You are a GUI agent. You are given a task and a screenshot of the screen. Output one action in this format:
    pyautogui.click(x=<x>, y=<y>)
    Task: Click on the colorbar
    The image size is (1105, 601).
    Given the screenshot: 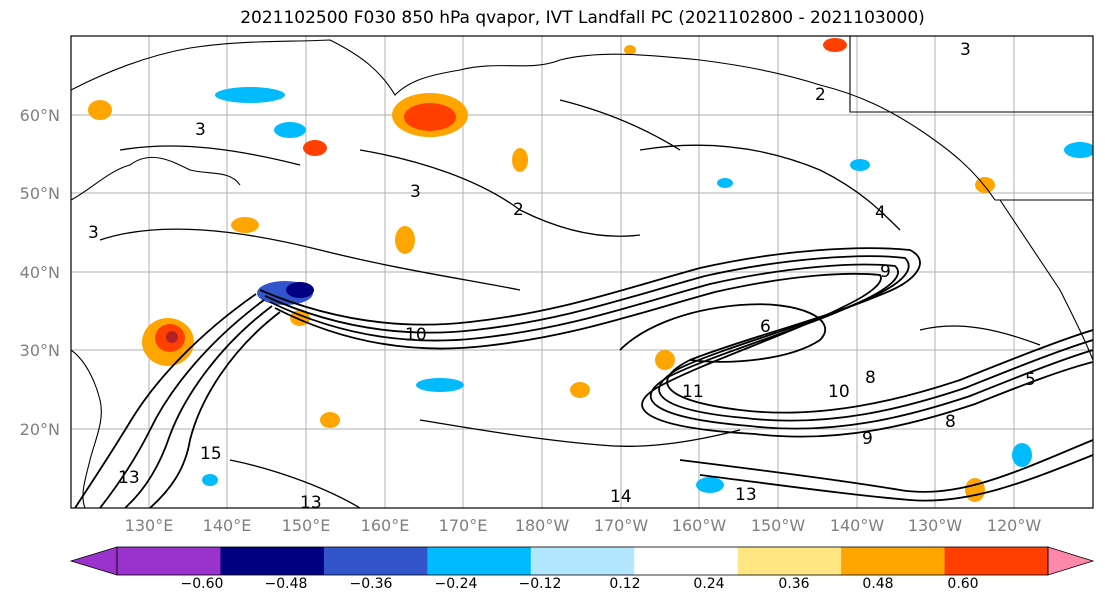 What is the action you would take?
    pyautogui.click(x=582, y=561)
    